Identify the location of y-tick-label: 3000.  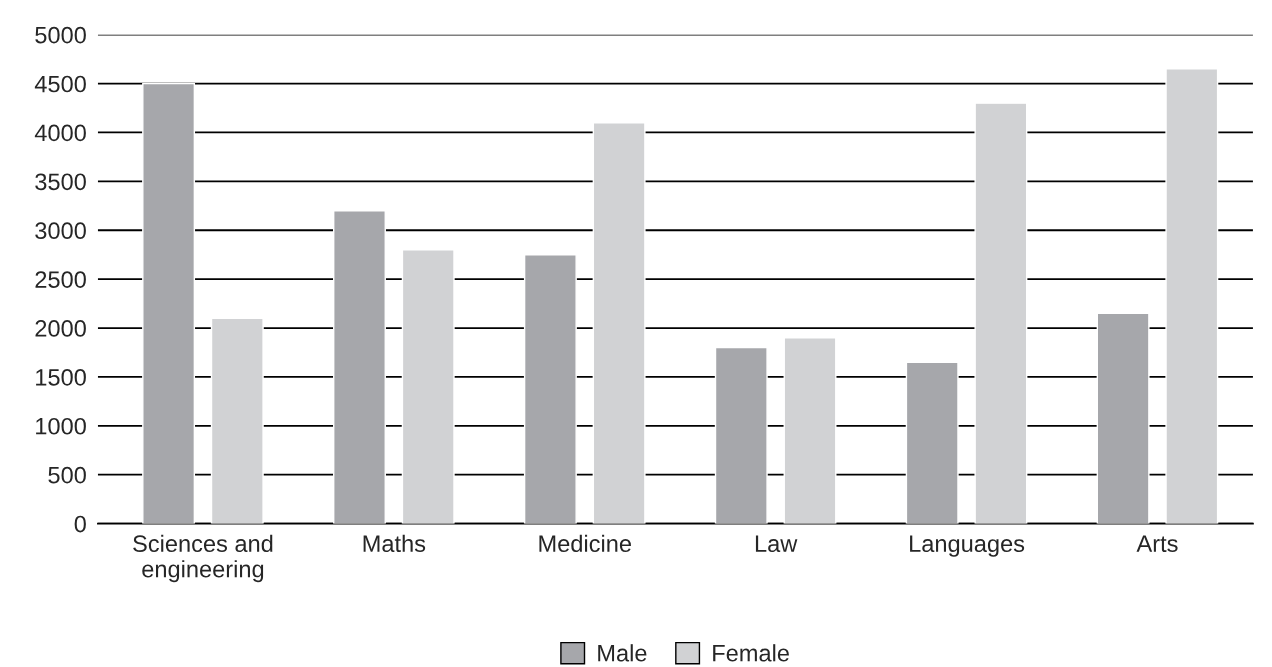
(60, 231).